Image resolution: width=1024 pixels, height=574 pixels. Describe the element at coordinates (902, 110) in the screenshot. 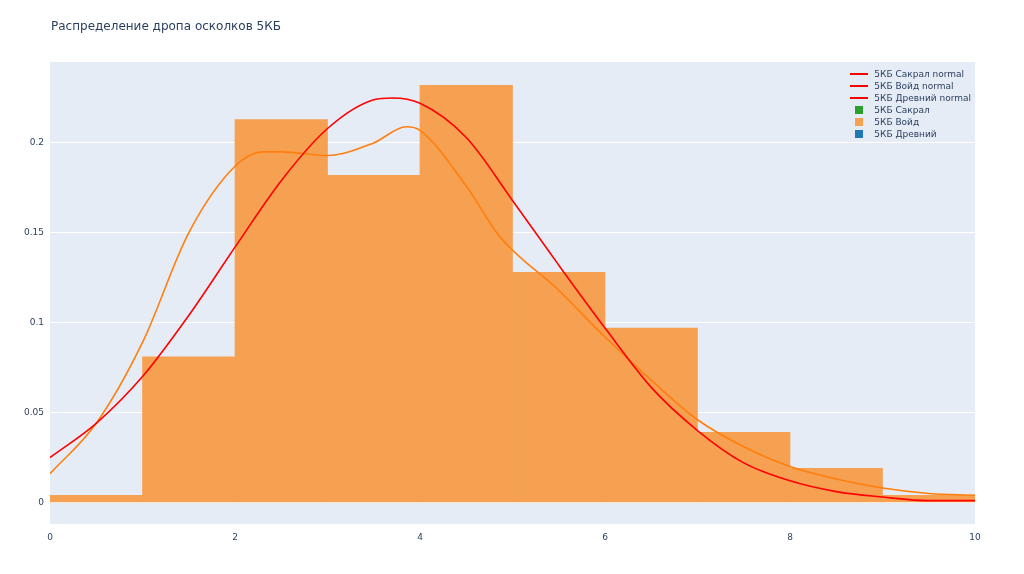

I see `legend-label: 5КБ Сакрал` at that location.